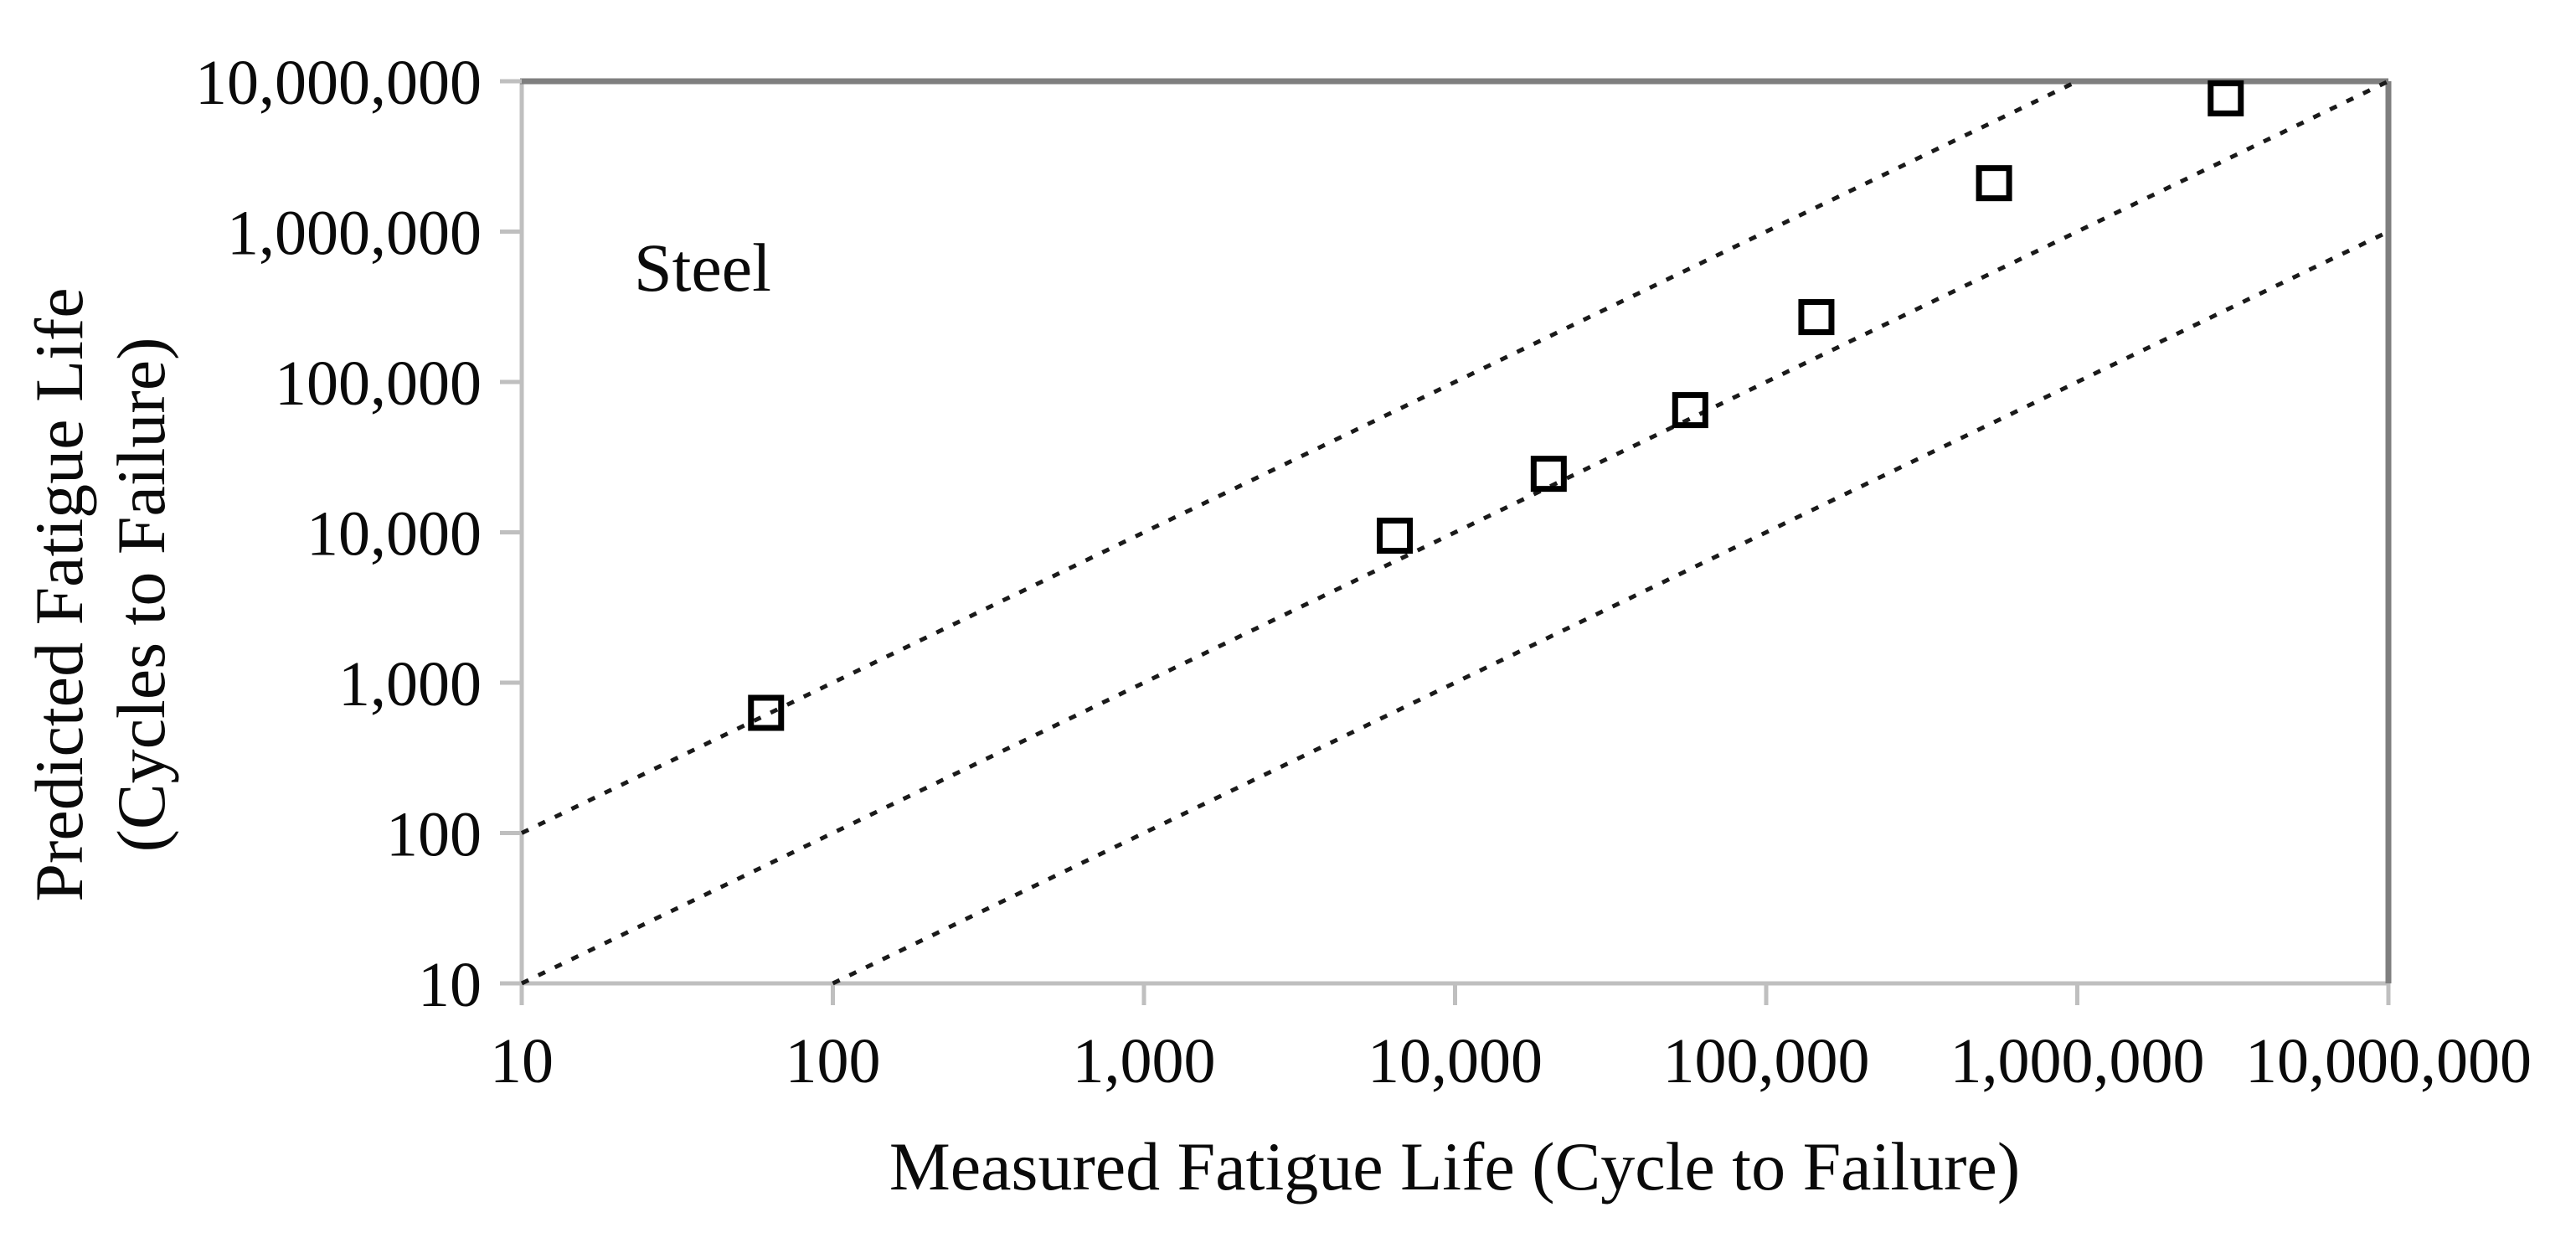 This screenshot has height=1233, width=2576. What do you see at coordinates (522, 1061) in the screenshot?
I see `x-tick-label: 10` at bounding box center [522, 1061].